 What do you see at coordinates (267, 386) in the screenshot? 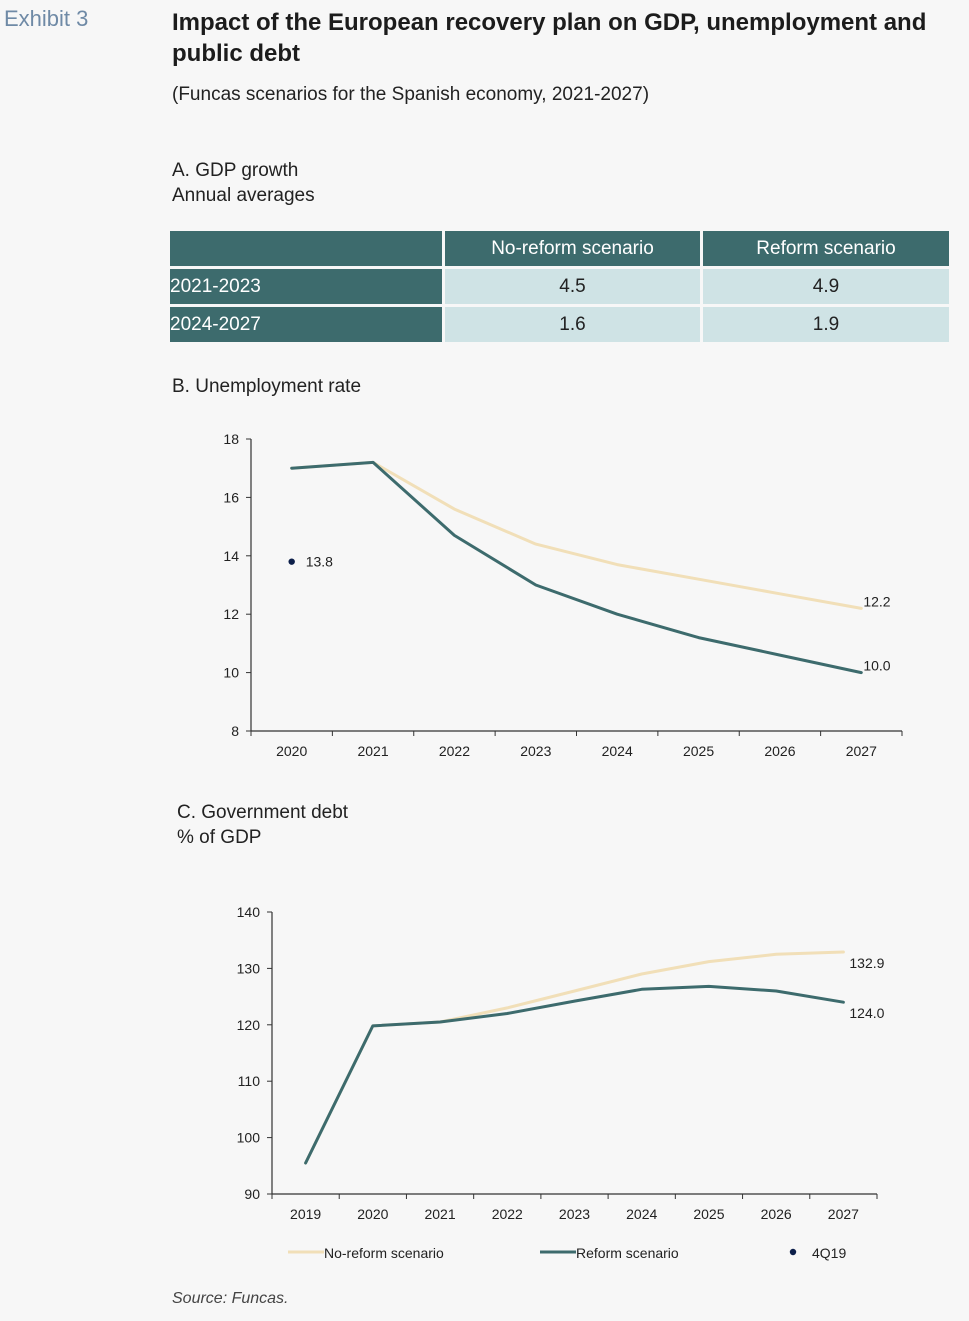
I see `panel-b-title: B. Unemployment rate` at bounding box center [267, 386].